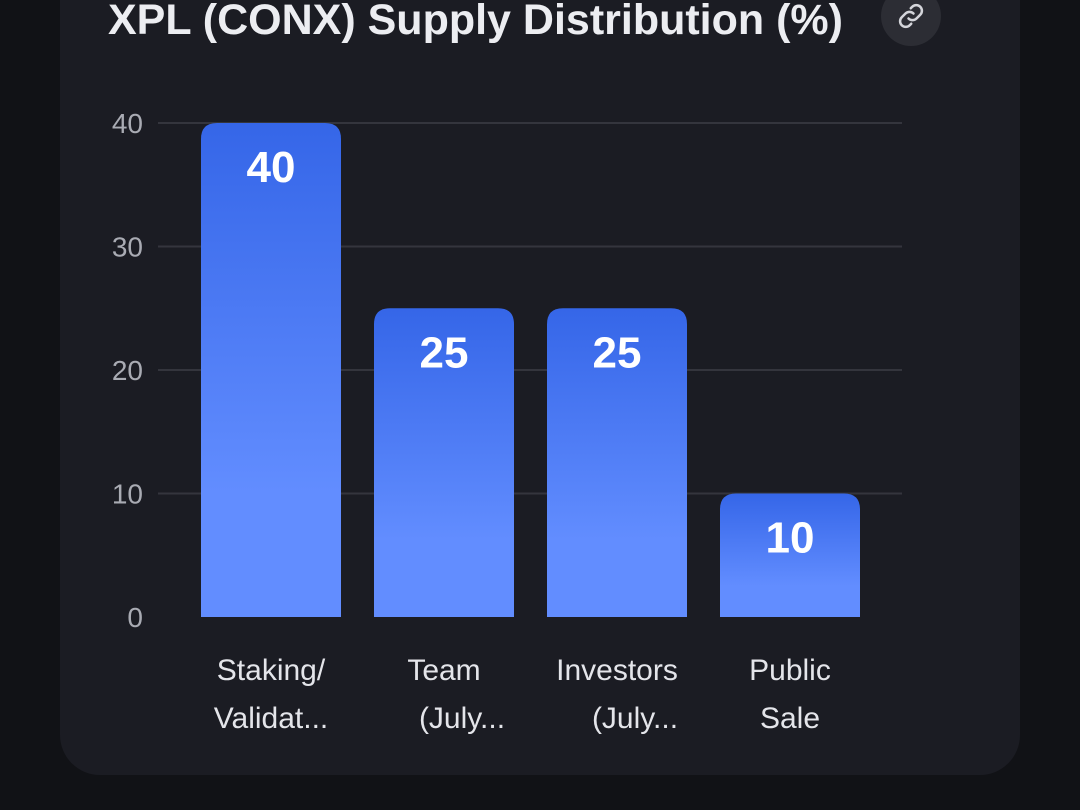 Image resolution: width=1080 pixels, height=810 pixels. Describe the element at coordinates (127, 494) in the screenshot. I see `y-tick-label: 10` at that location.